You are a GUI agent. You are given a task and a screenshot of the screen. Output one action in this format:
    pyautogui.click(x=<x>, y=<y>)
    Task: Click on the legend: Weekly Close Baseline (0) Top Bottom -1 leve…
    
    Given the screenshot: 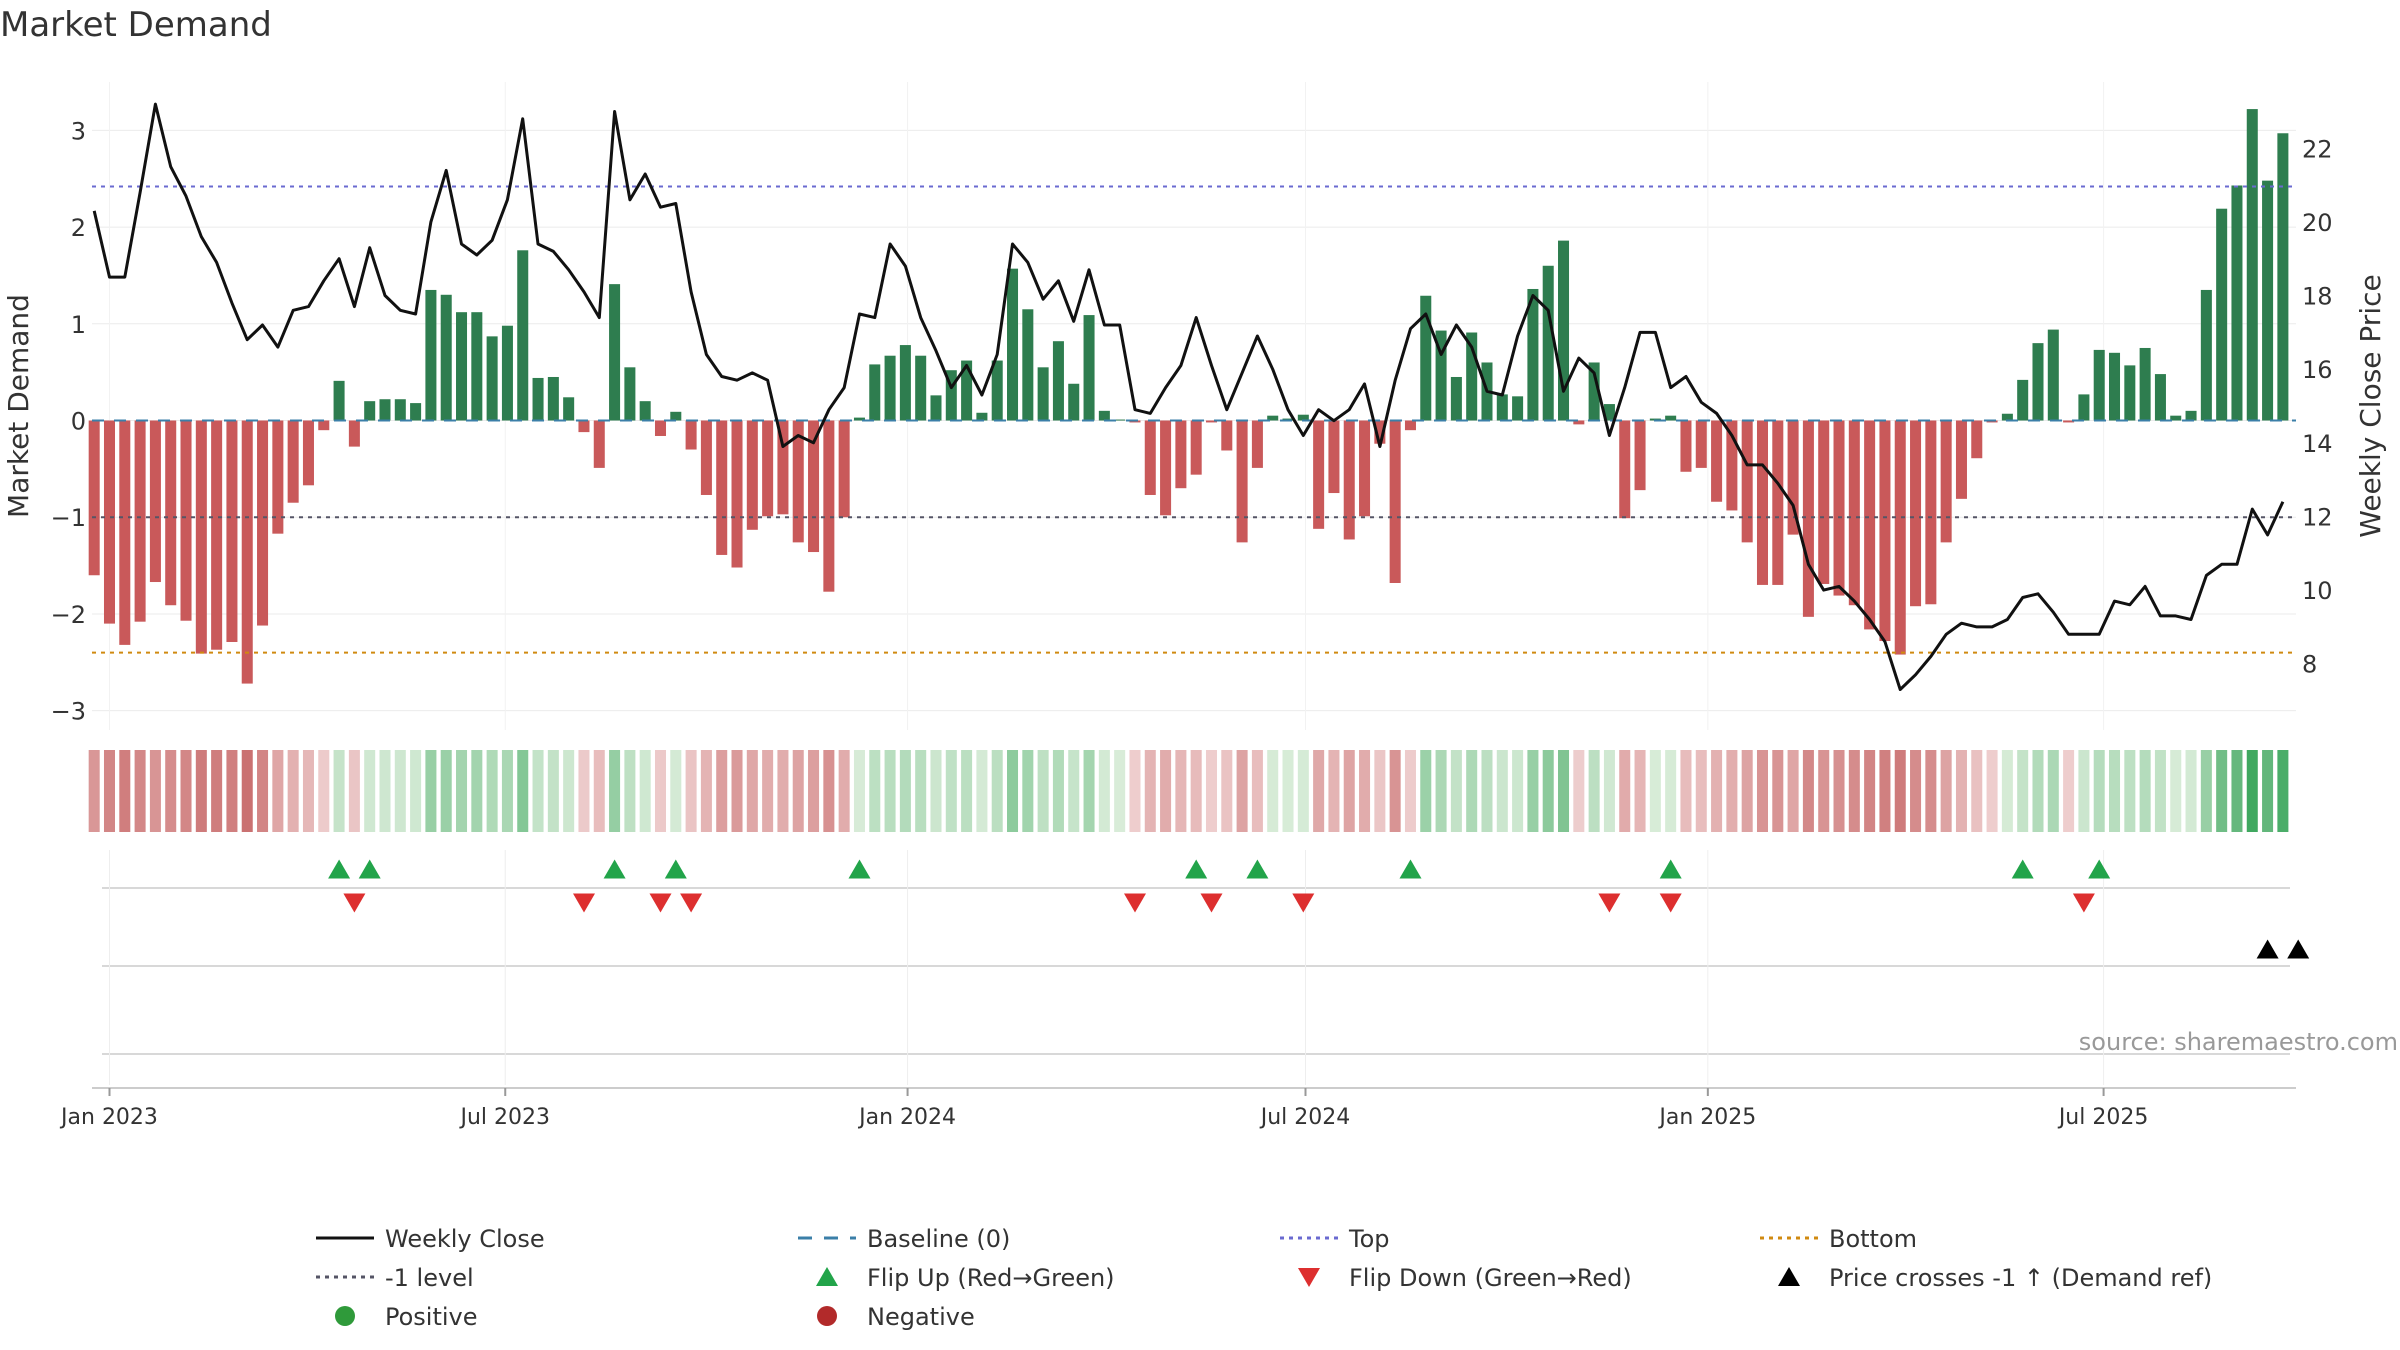 What is the action you would take?
    pyautogui.click(x=1264, y=1278)
    